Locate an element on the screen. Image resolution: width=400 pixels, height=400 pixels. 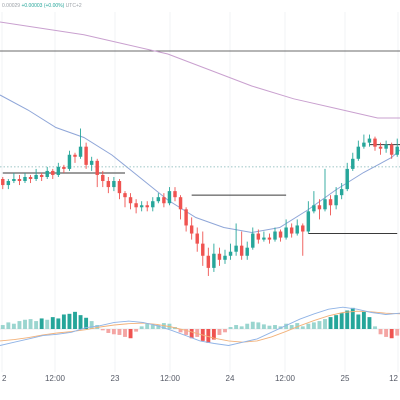
header-timezone: UTC+2 is located at coordinates (73, 6).